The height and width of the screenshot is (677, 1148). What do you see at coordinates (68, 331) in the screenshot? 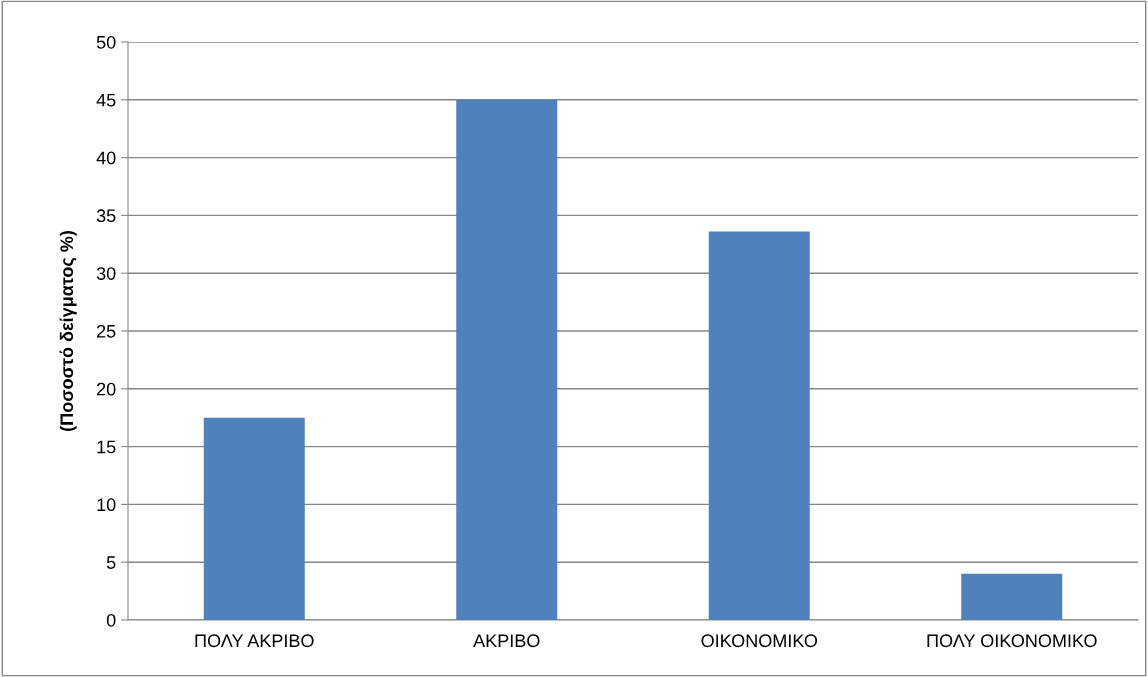
I see `y-axis-title: (Ποσοστό δείγματος %)` at bounding box center [68, 331].